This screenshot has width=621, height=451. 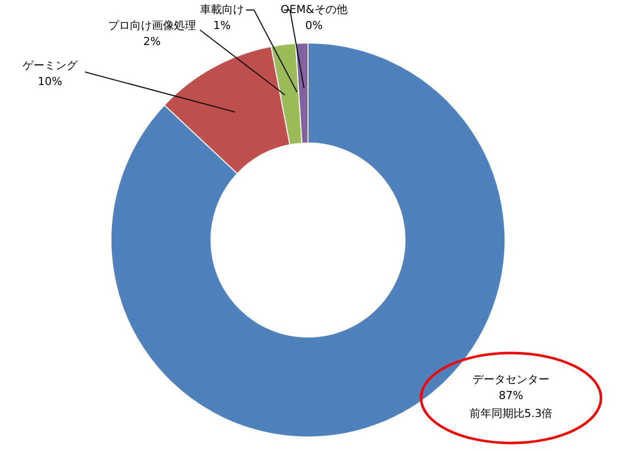 What do you see at coordinates (222, 25) in the screenshot?
I see `data-label: 1%` at bounding box center [222, 25].